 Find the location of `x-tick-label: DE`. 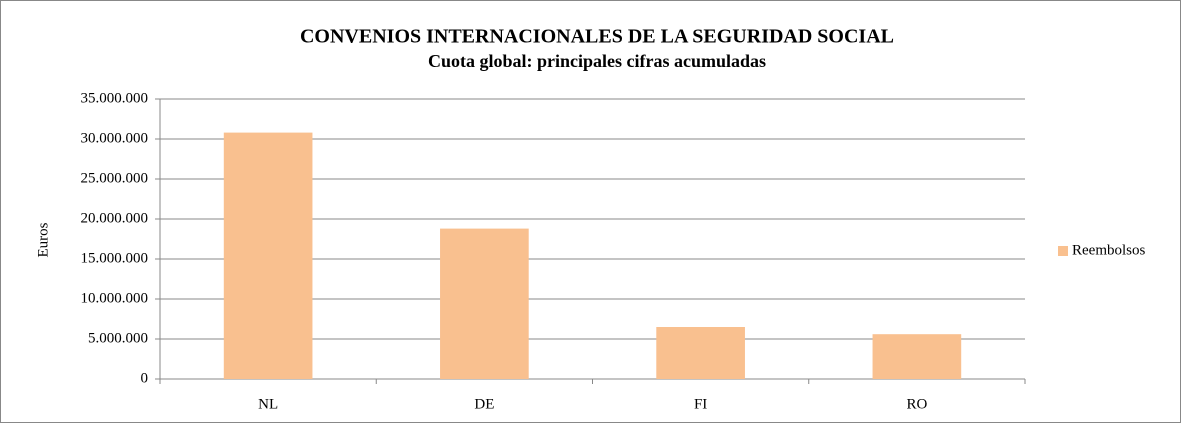

x-tick-label: DE is located at coordinates (484, 404).